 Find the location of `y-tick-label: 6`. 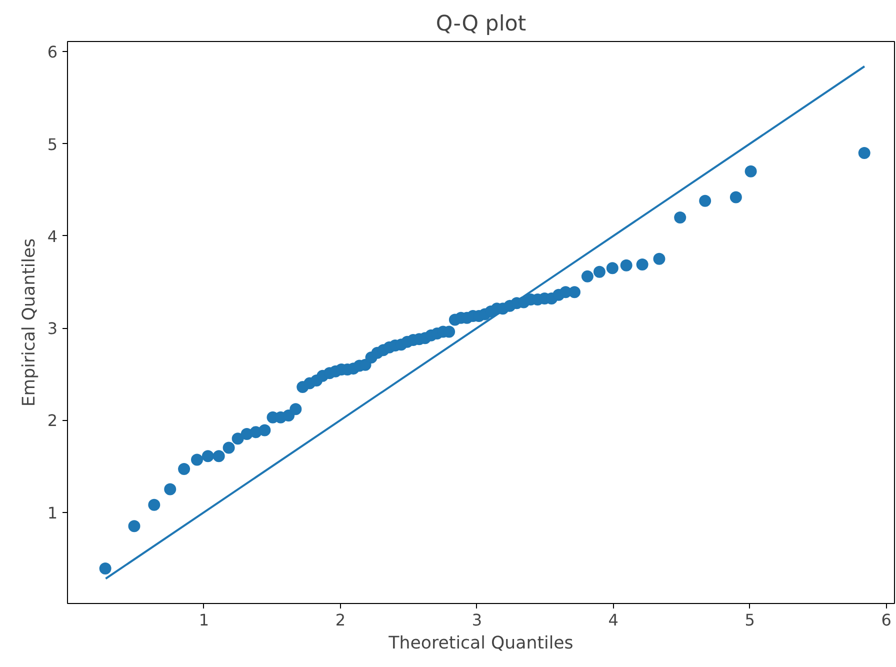

y-tick-label: 6 is located at coordinates (52, 52).